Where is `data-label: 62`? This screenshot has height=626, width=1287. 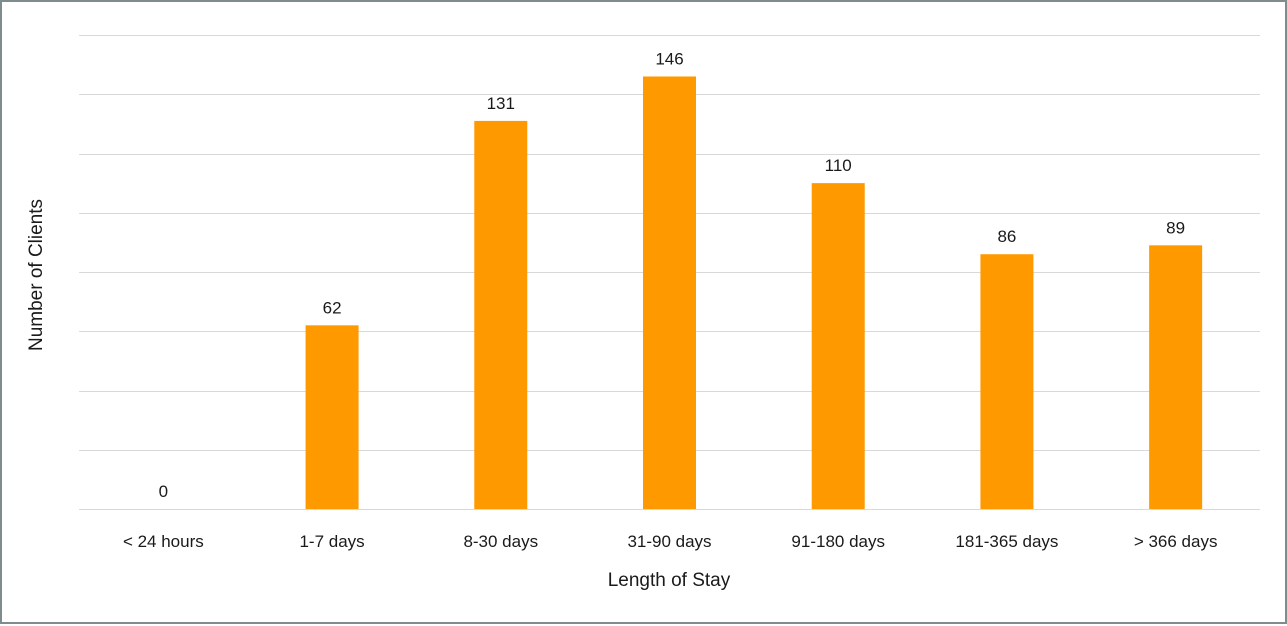 data-label: 62 is located at coordinates (332, 307).